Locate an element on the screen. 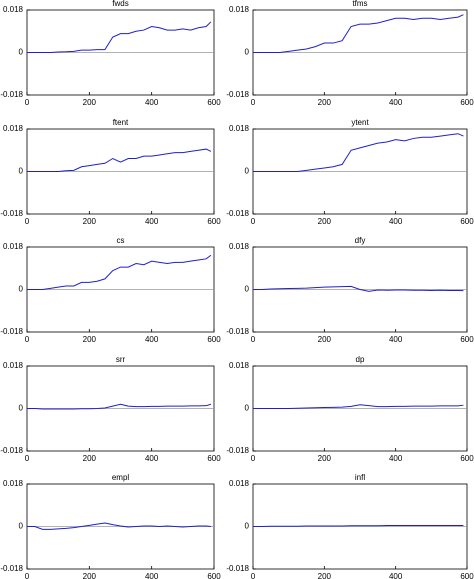 This screenshot has height=579, width=474. panel-title: dp is located at coordinates (360, 359).